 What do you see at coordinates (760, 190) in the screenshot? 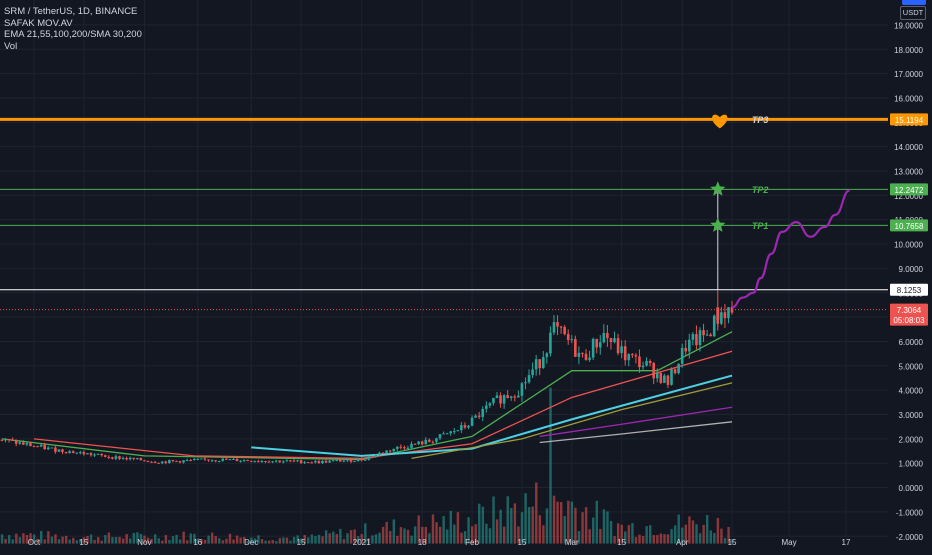
I see `level-label-tp2: TP2` at bounding box center [760, 190].